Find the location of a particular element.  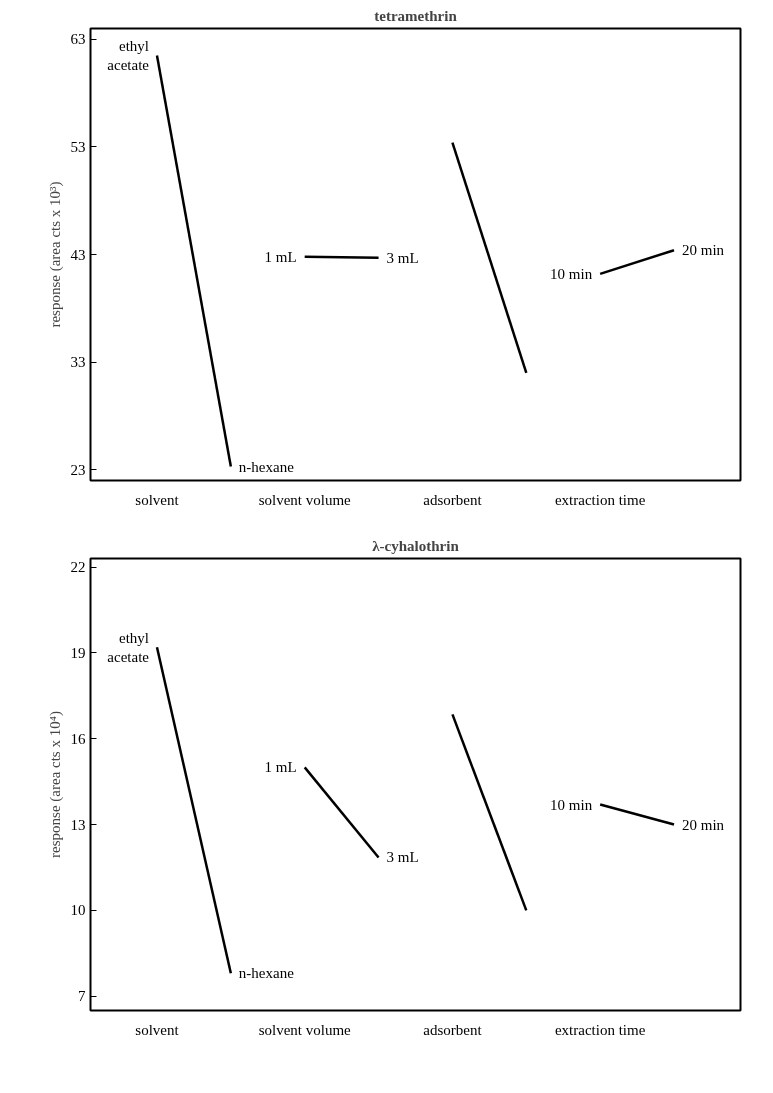

y-tick-label: 53 is located at coordinates (78, 146).